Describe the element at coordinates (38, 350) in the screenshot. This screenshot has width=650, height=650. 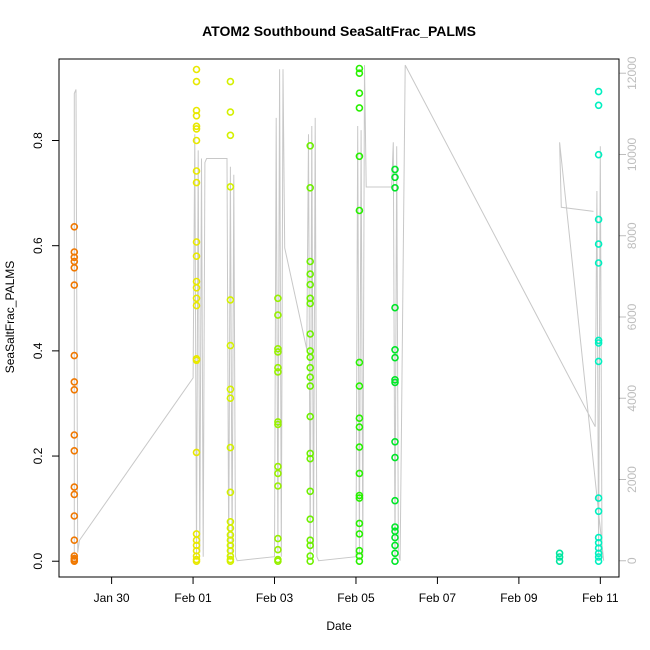
I see `y-tick-label: 0.4` at that location.